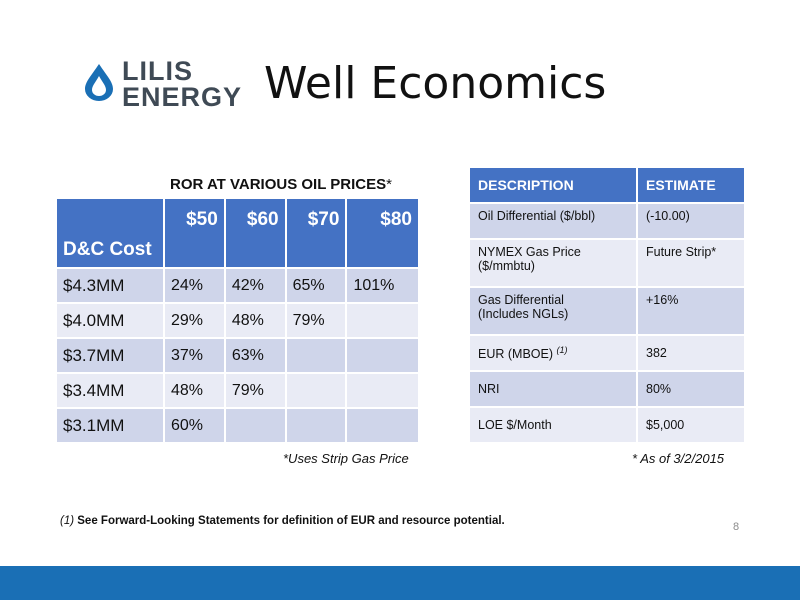 The width and height of the screenshot is (800, 600). Describe the element at coordinates (194, 320) in the screenshot. I see `ror-cell: 29%` at that location.